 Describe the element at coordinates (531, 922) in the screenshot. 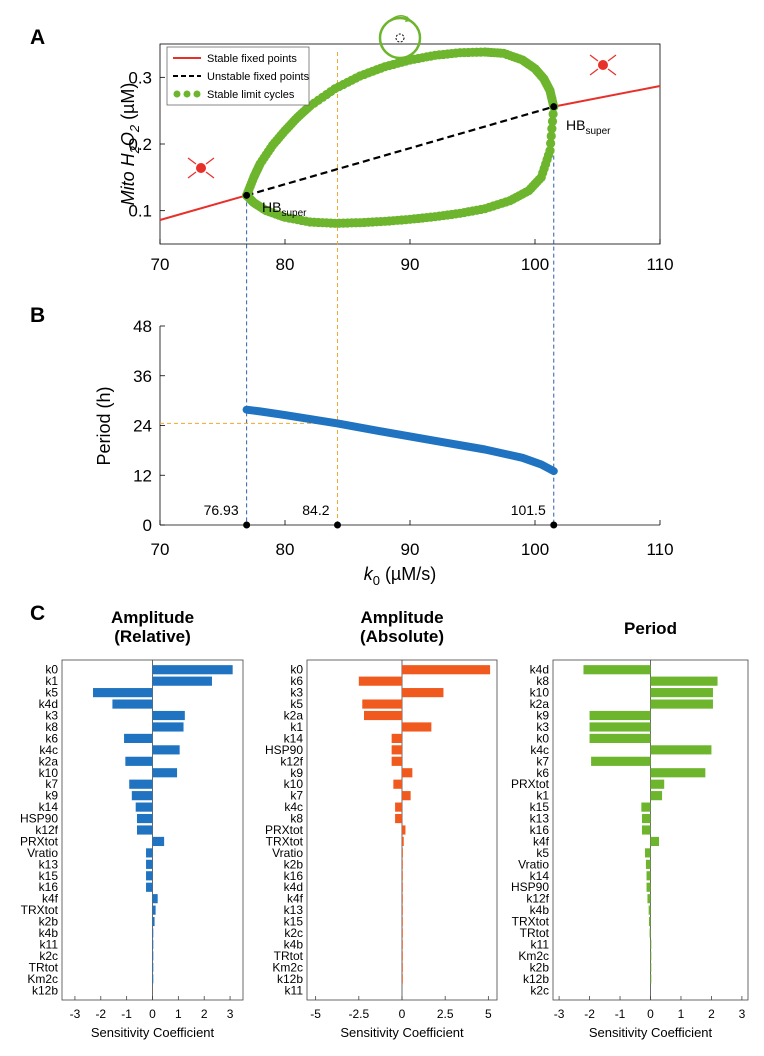

I see `category-label: TRXtot` at that location.